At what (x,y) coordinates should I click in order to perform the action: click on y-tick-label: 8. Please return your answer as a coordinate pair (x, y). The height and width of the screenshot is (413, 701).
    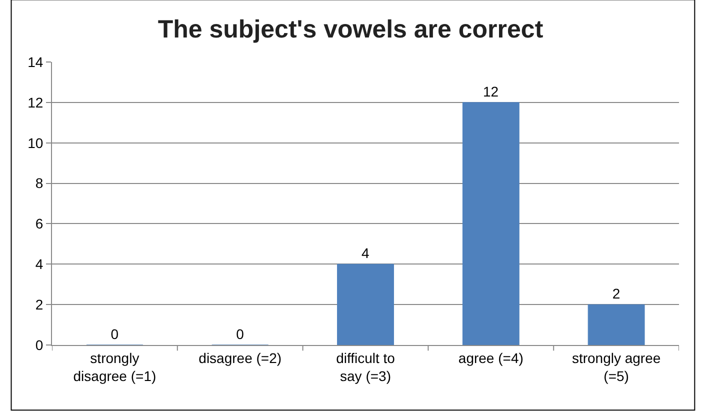
    Looking at the image, I should click on (39, 183).